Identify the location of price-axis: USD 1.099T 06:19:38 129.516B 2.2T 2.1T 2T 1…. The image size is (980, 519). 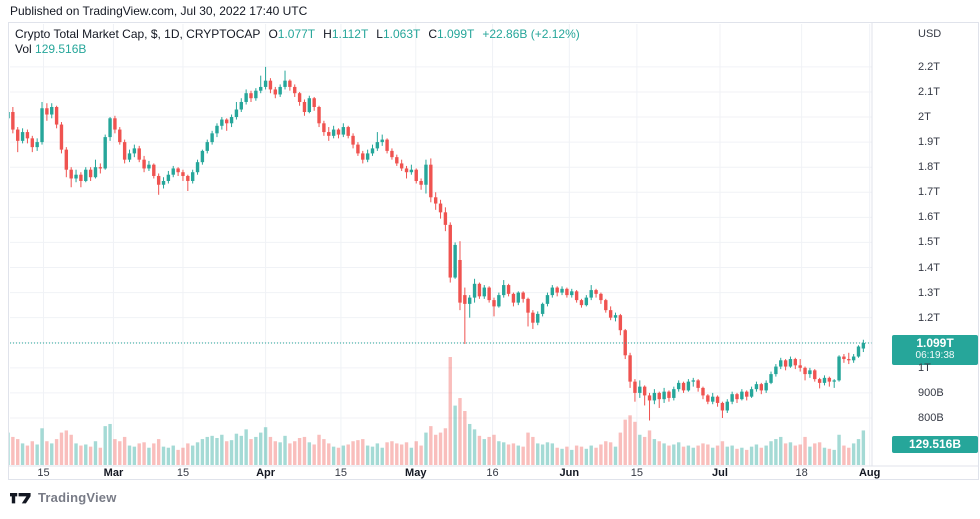
(925, 244).